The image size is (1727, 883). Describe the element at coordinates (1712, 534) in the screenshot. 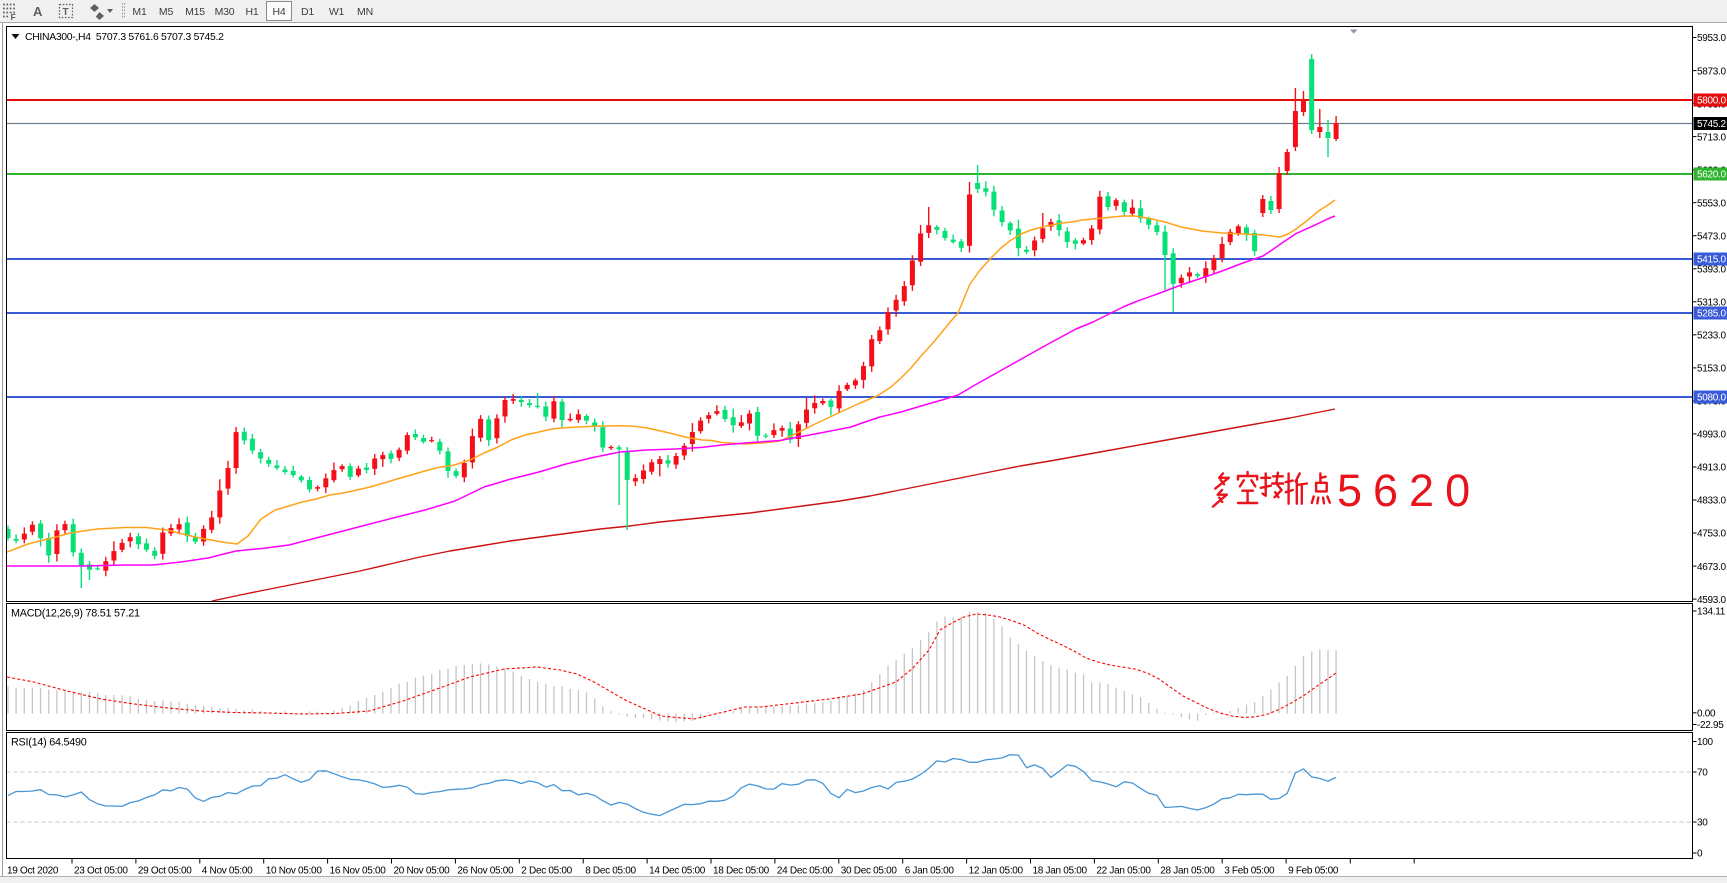

I see `svg-text: 4753.0` at that location.